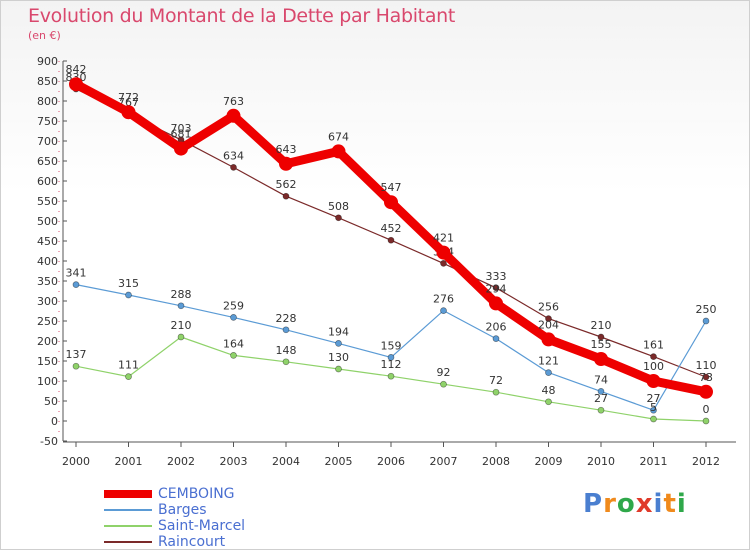 This screenshot has height=550, width=750. I want to click on data-label-barges: 228, so click(286, 318).